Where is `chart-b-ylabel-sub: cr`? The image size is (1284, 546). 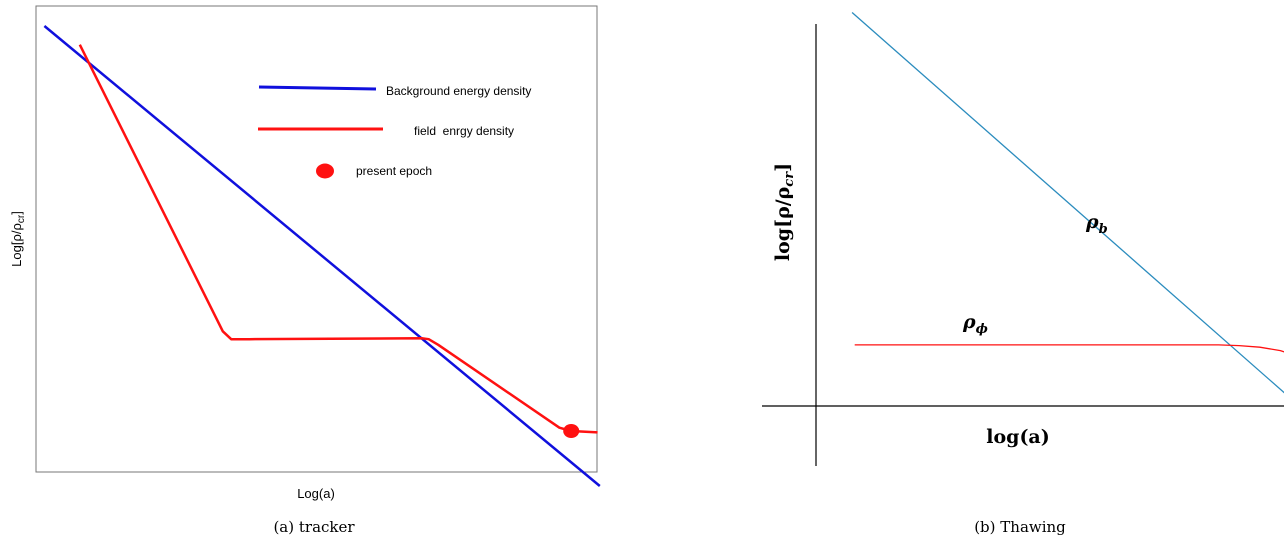
chart-b-ylabel-sub: cr is located at coordinates (789, 179).